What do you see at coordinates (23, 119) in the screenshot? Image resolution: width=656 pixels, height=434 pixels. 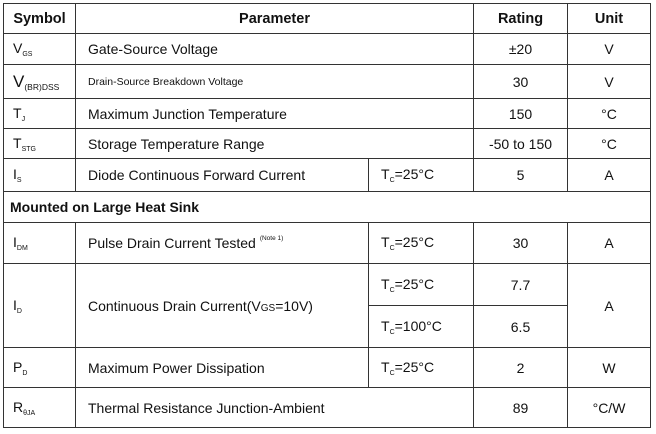 I see `symbol-sub: J` at bounding box center [23, 119].